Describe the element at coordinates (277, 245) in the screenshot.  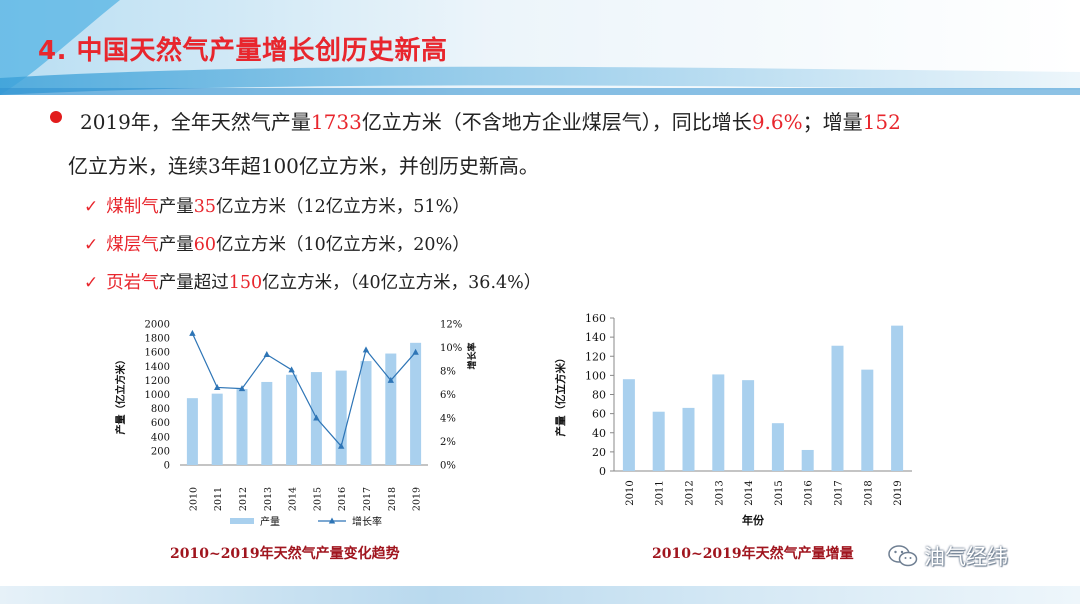
I see `sub-item-coalbed-gas: ✓ 煤层气产量60亿立方米（10亿立方米，20%）` at that location.